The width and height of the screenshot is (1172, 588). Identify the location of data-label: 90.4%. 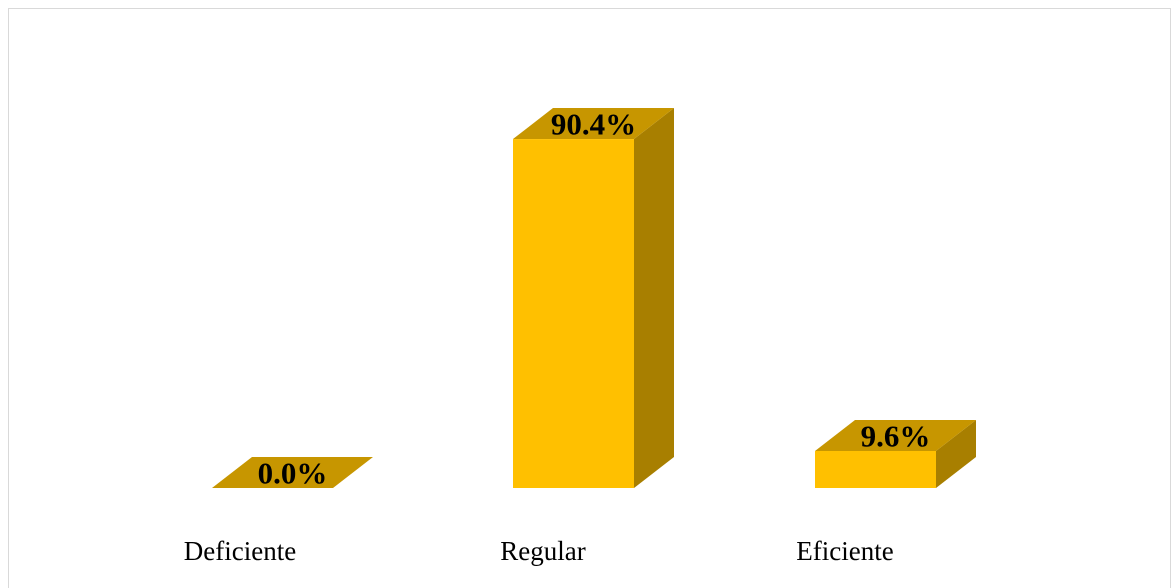
(593, 124).